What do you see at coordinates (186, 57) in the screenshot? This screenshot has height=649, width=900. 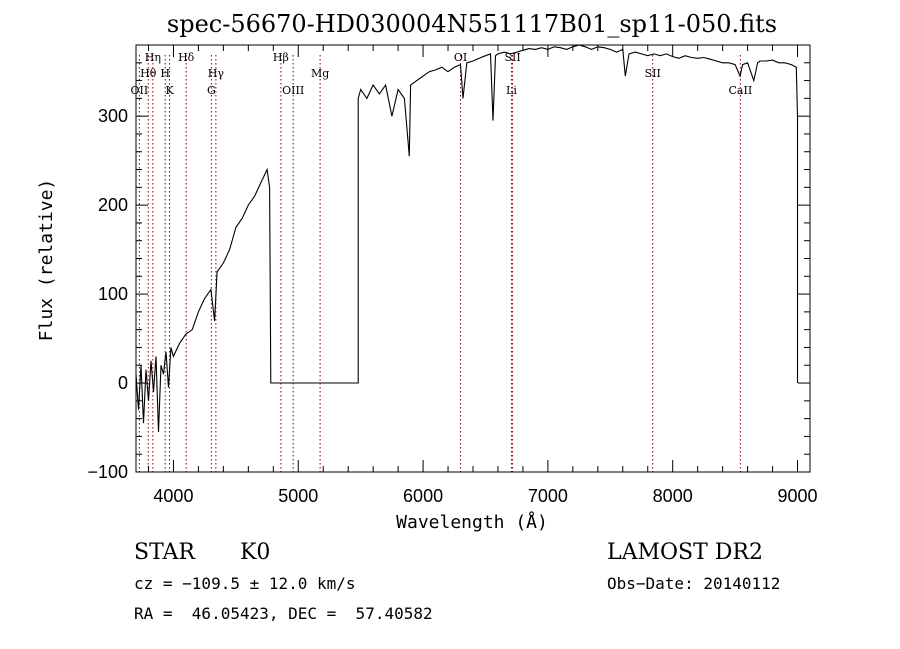 I see `line-label: Hδ` at bounding box center [186, 57].